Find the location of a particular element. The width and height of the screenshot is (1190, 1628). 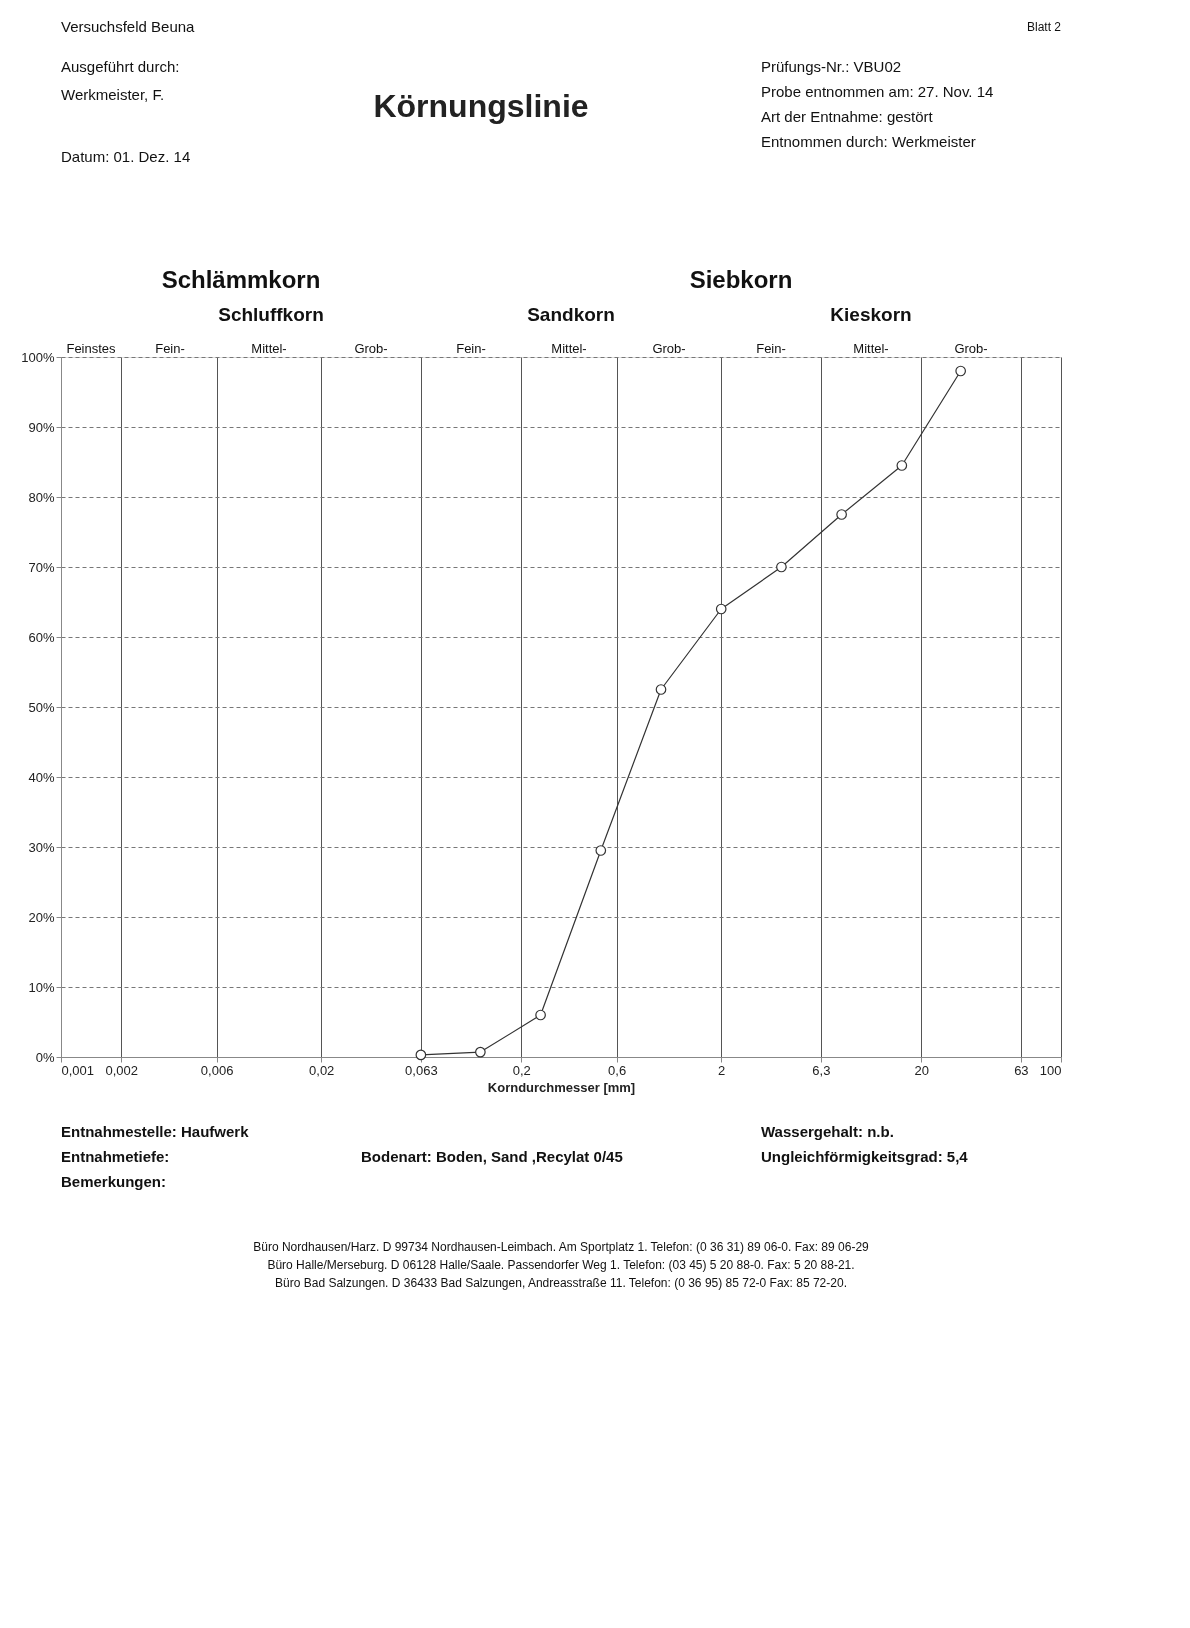

y-tick-label: 70% is located at coordinates (41, 567).